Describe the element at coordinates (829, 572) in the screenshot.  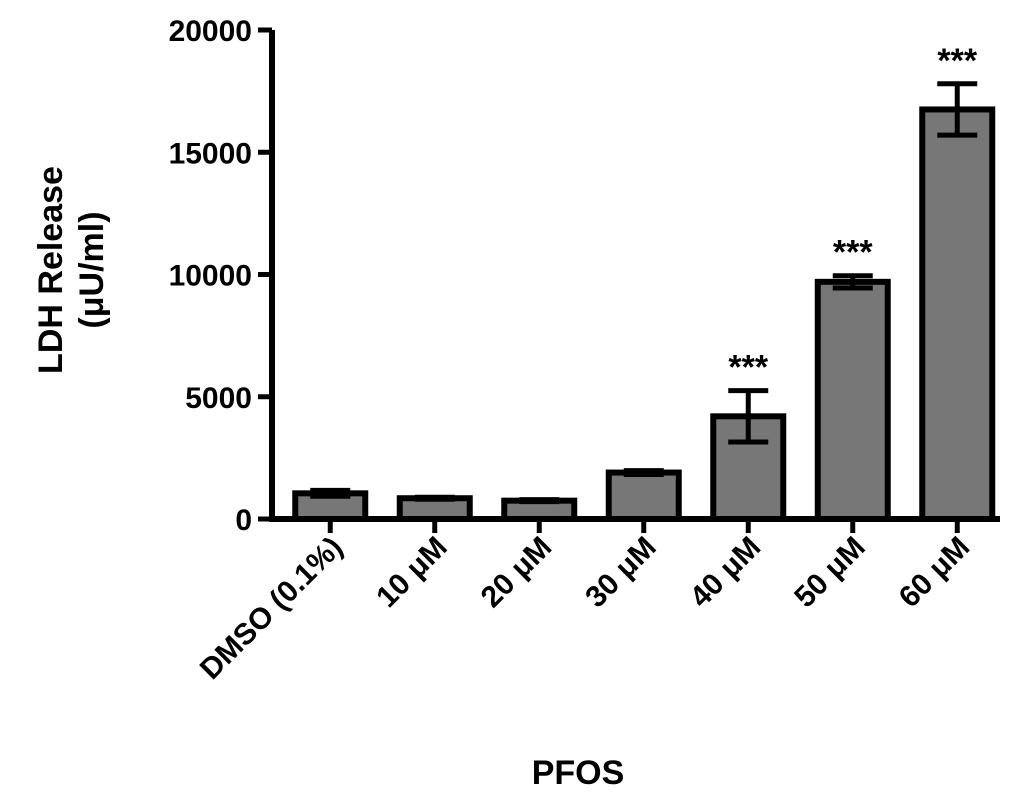
I see `x-tick-label: 50 μM` at that location.